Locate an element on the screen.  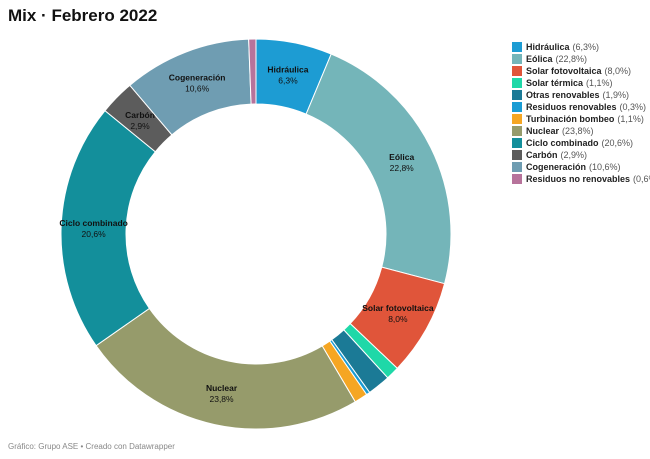
legend-label: Solar térmica is located at coordinates (555, 83).